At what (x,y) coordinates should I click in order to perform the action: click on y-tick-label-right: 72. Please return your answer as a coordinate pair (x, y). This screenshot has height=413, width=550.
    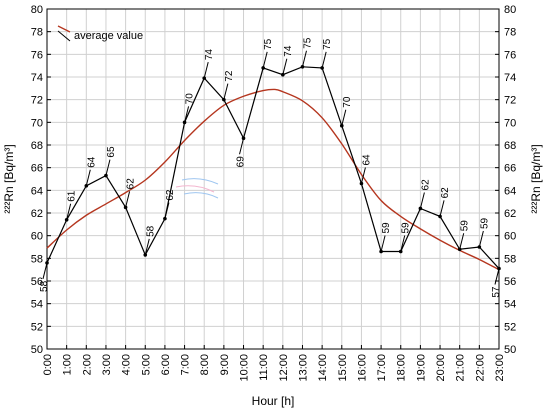
    Looking at the image, I should click on (510, 101).